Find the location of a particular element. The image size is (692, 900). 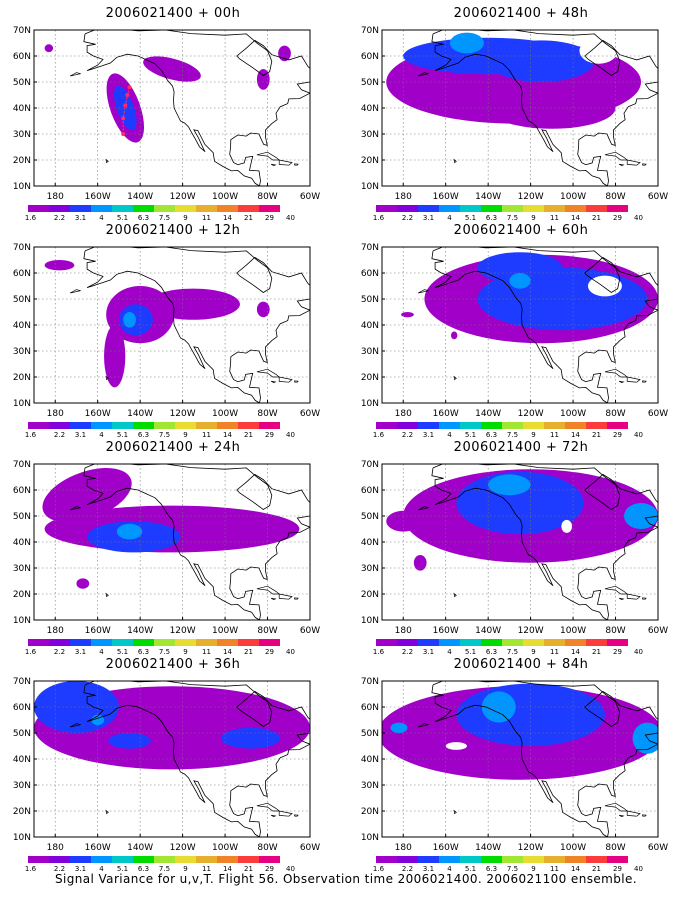

colorbar-label: 9 is located at coordinates (533, 869).